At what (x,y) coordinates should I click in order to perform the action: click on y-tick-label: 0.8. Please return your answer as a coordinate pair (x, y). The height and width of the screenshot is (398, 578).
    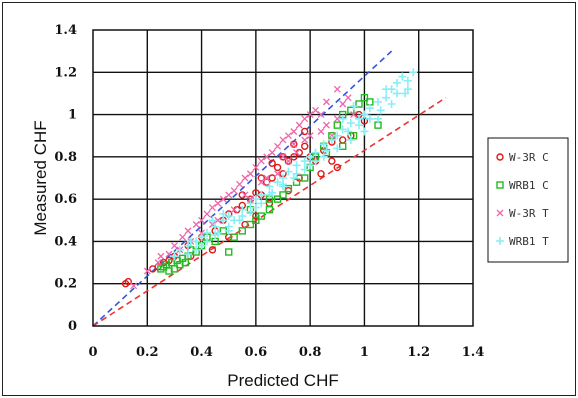
    Looking at the image, I should click on (65, 157).